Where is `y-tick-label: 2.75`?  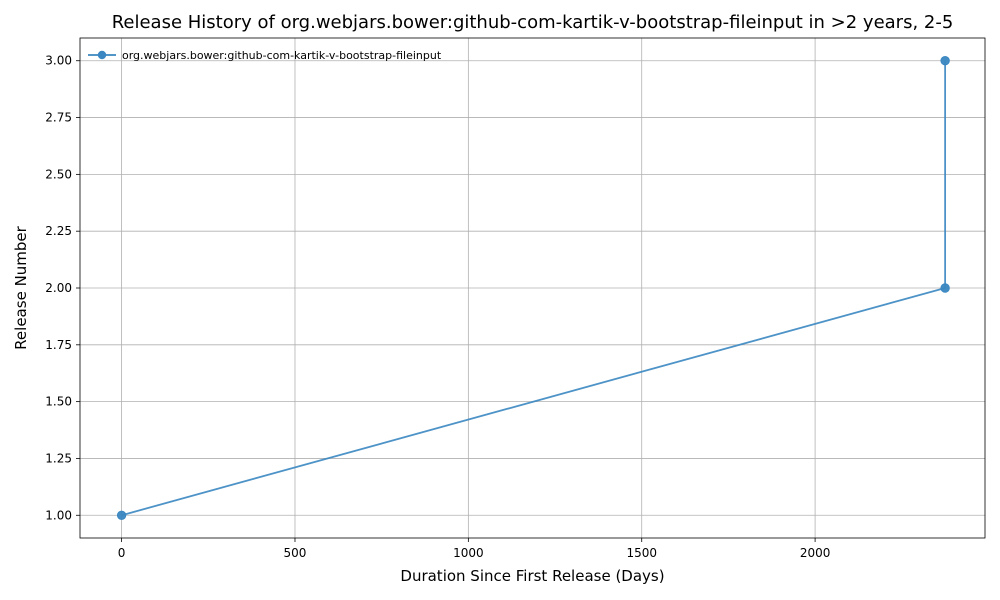 y-tick-label: 2.75 is located at coordinates (58, 118).